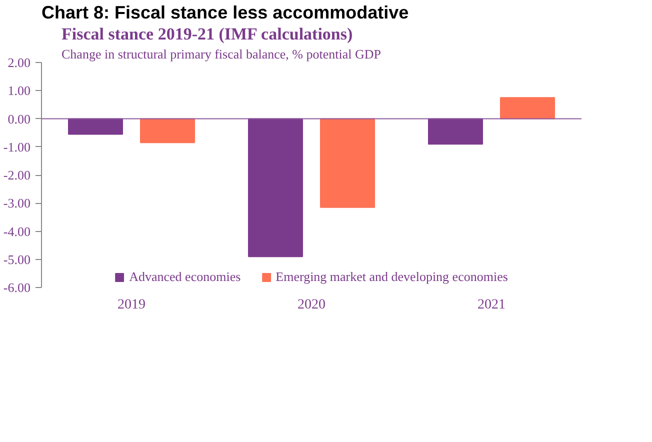  What do you see at coordinates (312, 305) in the screenshot?
I see `x-tick-label: 2020` at bounding box center [312, 305].